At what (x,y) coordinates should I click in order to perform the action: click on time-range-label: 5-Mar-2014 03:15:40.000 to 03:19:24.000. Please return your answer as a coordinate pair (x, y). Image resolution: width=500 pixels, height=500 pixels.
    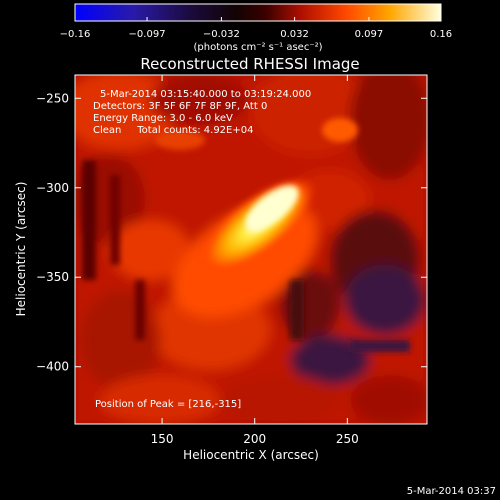
    Looking at the image, I should click on (205, 94).